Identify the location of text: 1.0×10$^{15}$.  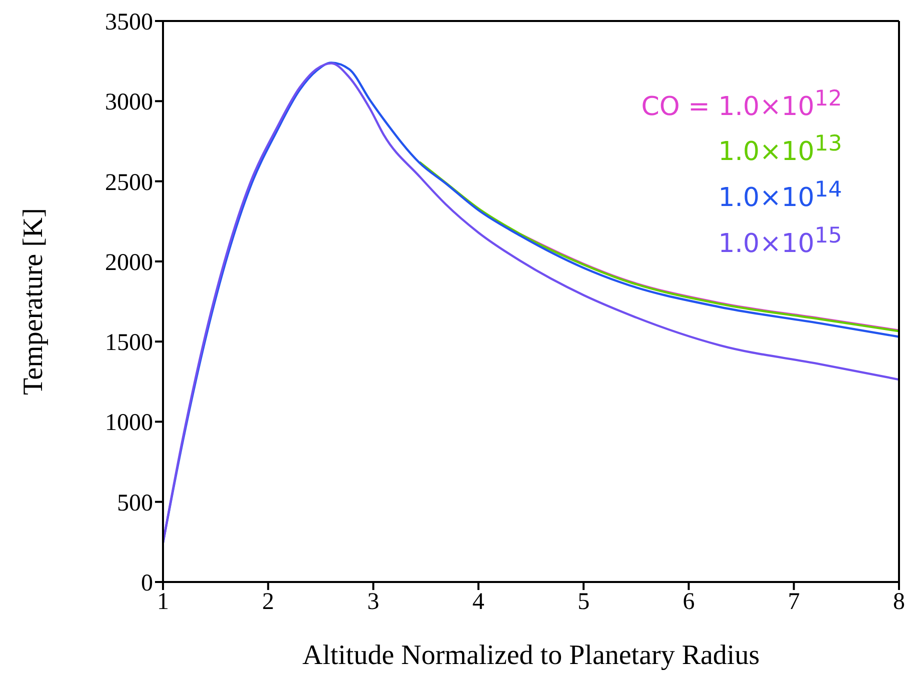
(780, 240).